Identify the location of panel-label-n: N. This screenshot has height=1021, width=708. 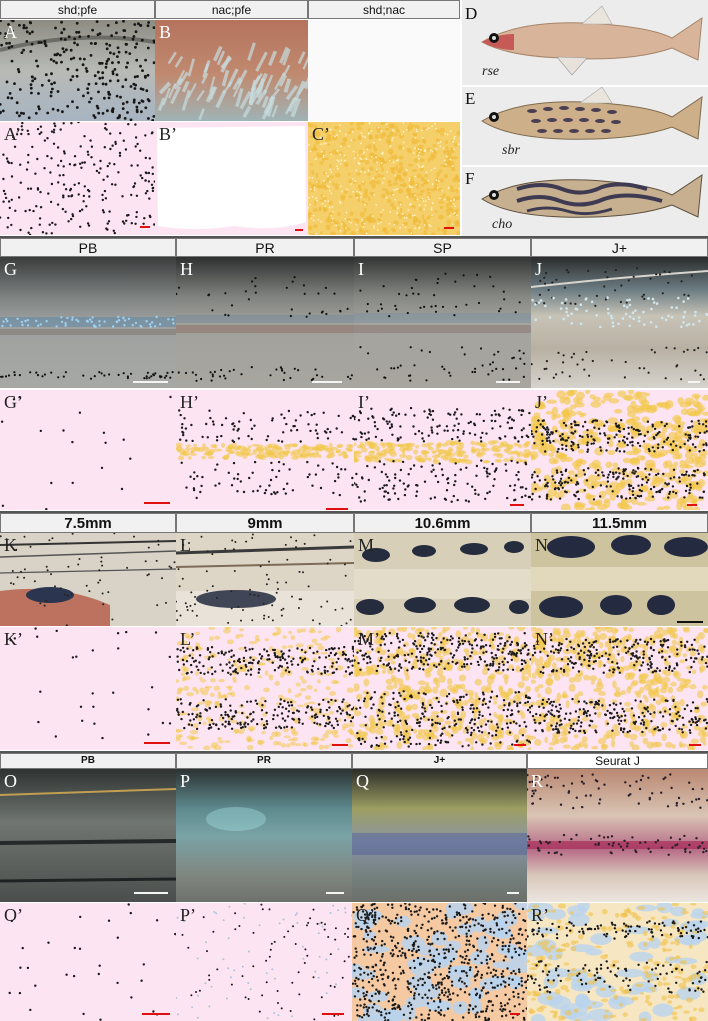
(541, 545).